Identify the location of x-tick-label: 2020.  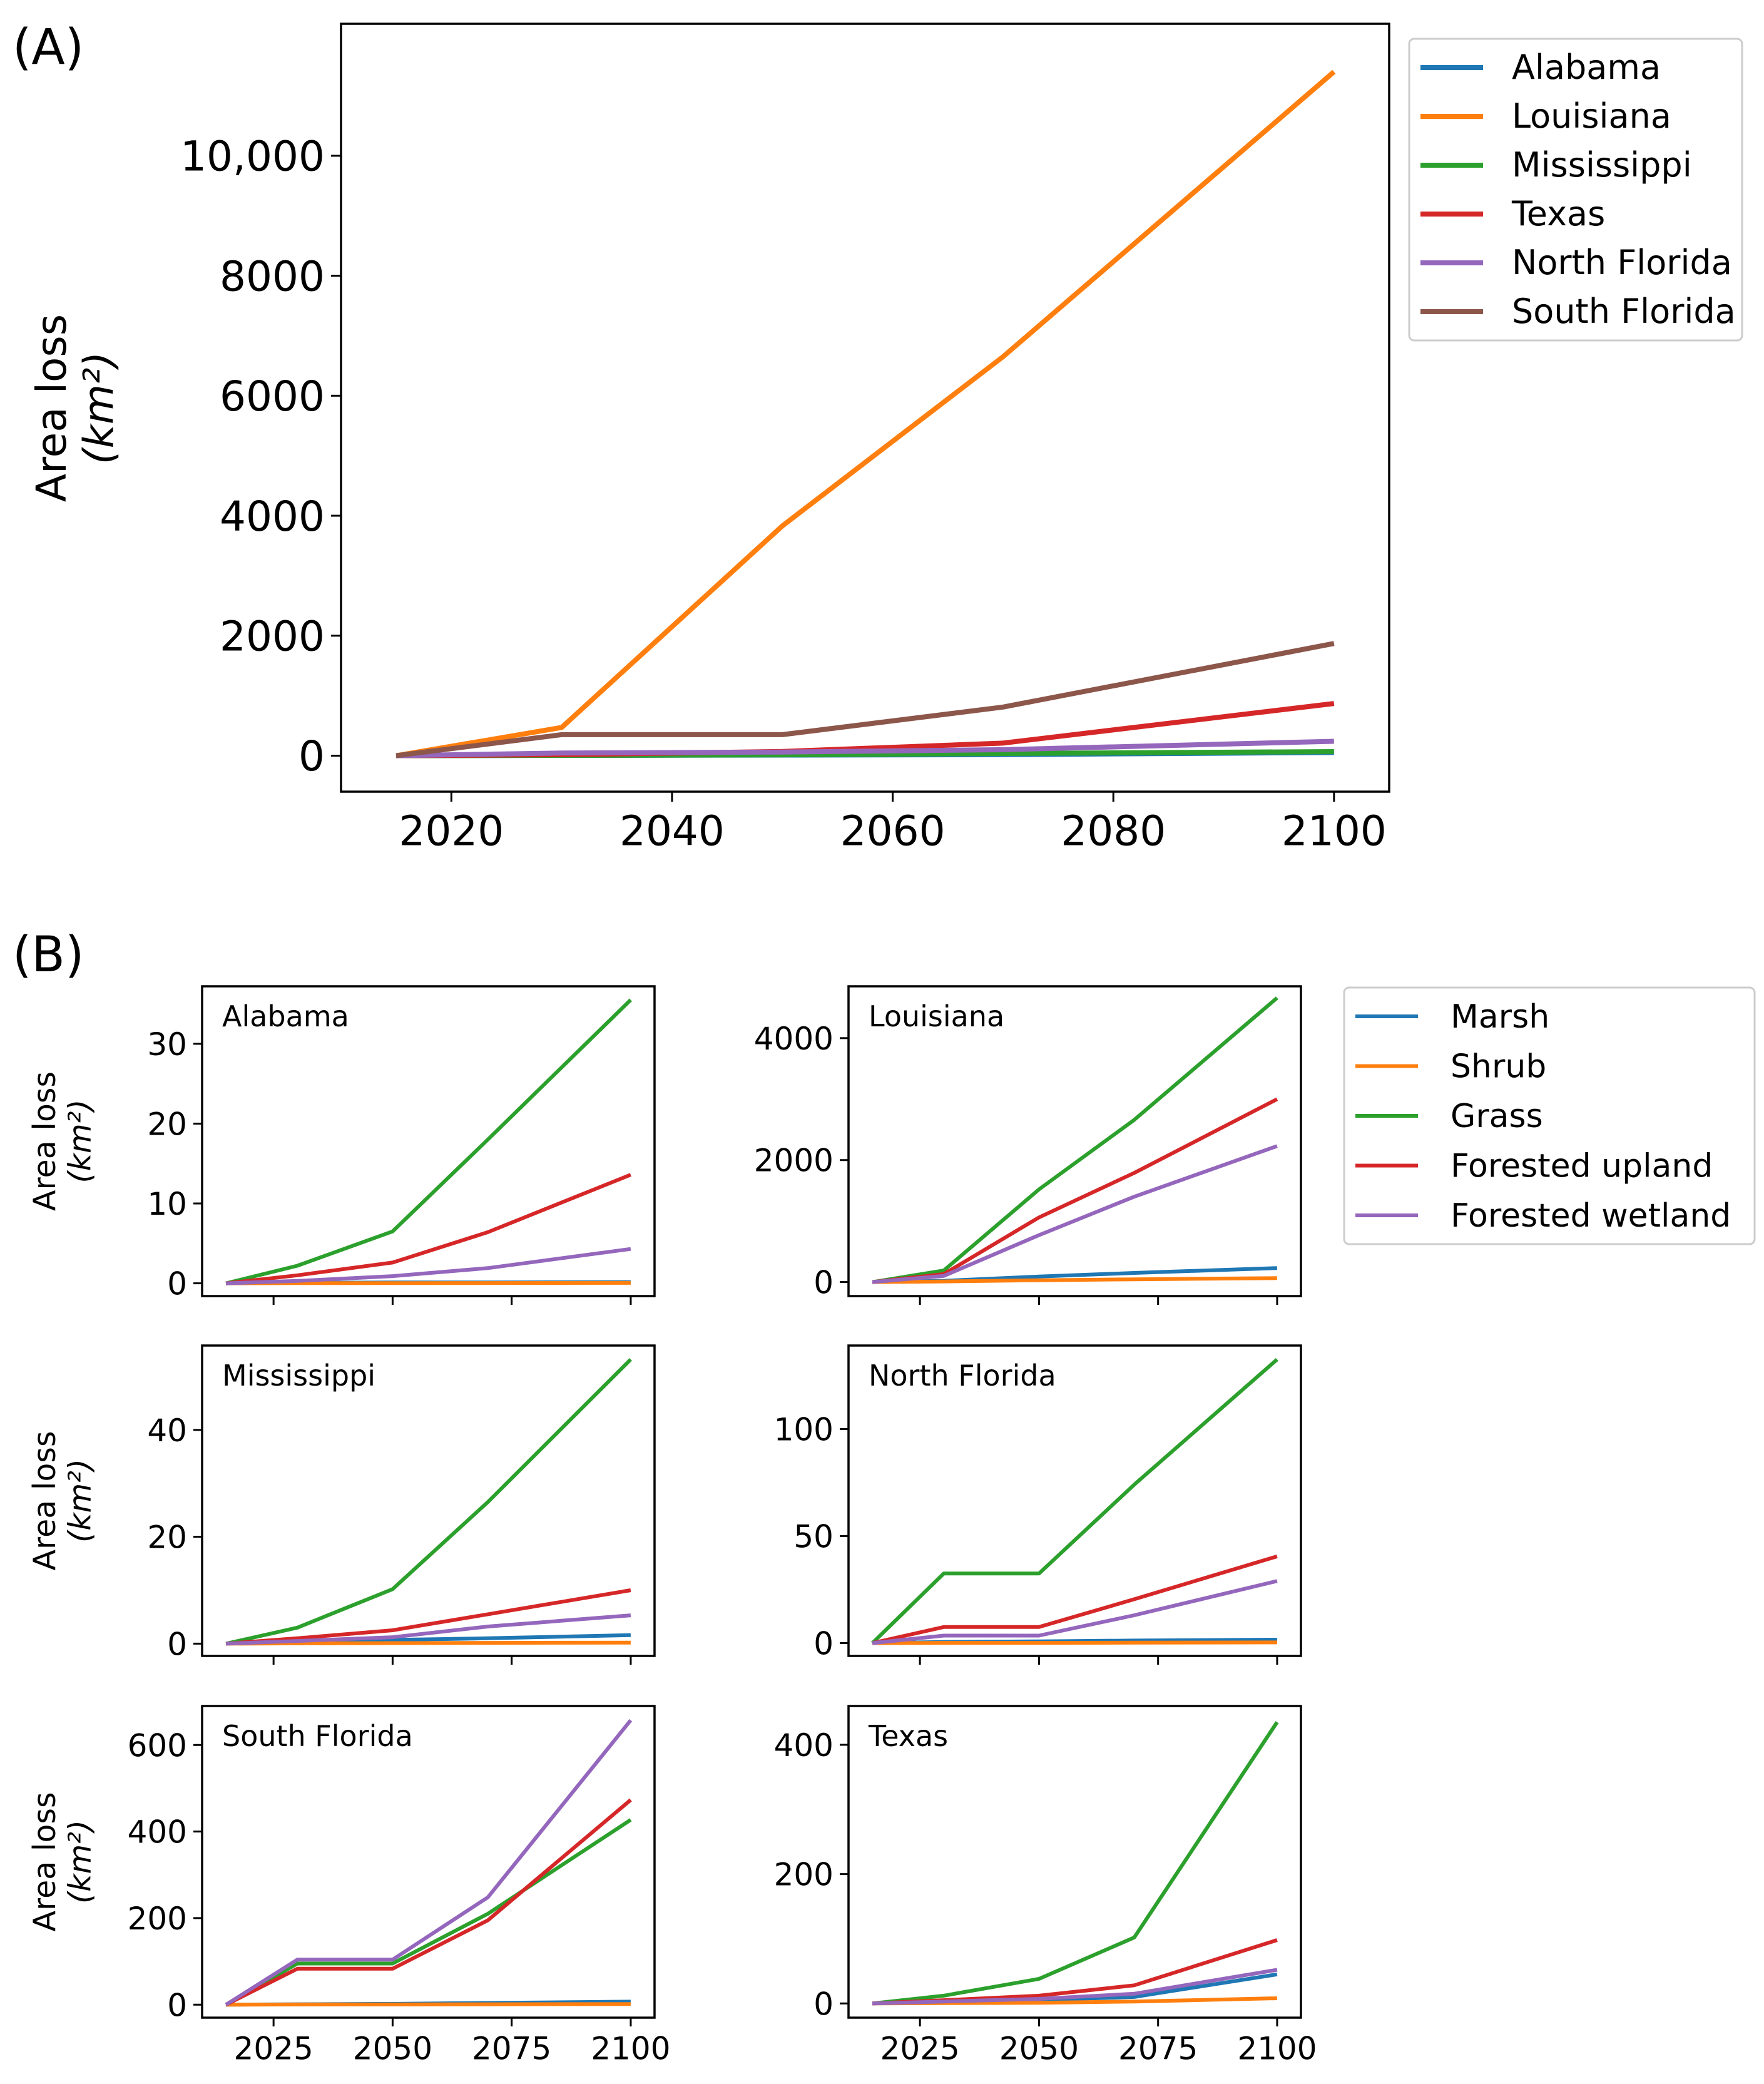
(451, 831).